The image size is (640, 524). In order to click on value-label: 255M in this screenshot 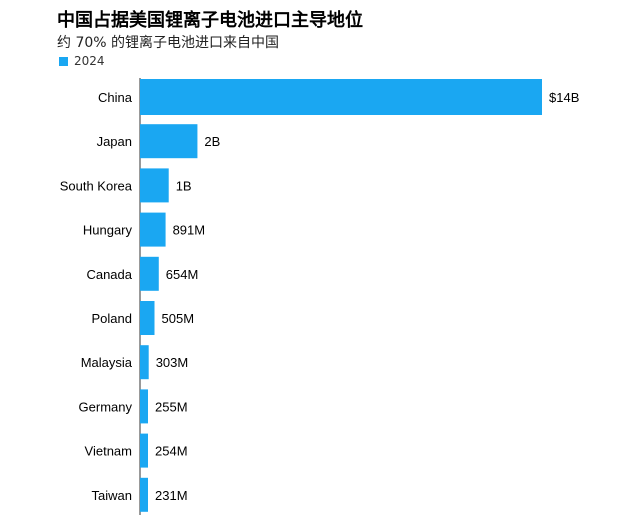, I will do `click(171, 406)`.